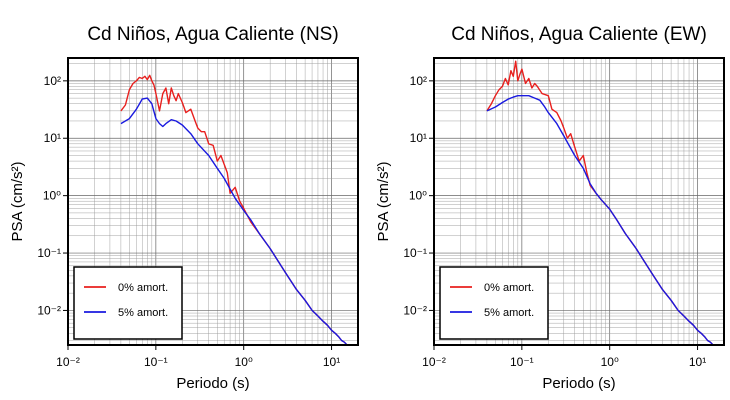 The height and width of the screenshot is (400, 730). What do you see at coordinates (579, 34) in the screenshot?
I see `chart-title: Cd Niños, Agua Caliente (EW)` at bounding box center [579, 34].